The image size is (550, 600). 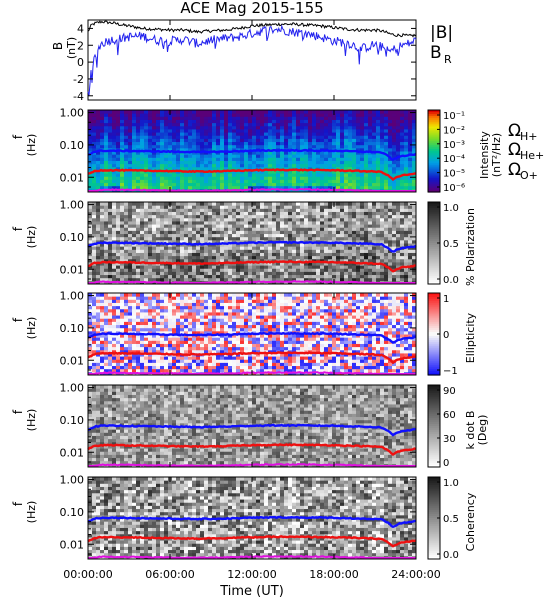 I want to click on legend-gyro-he: Ω, so click(x=514, y=150).